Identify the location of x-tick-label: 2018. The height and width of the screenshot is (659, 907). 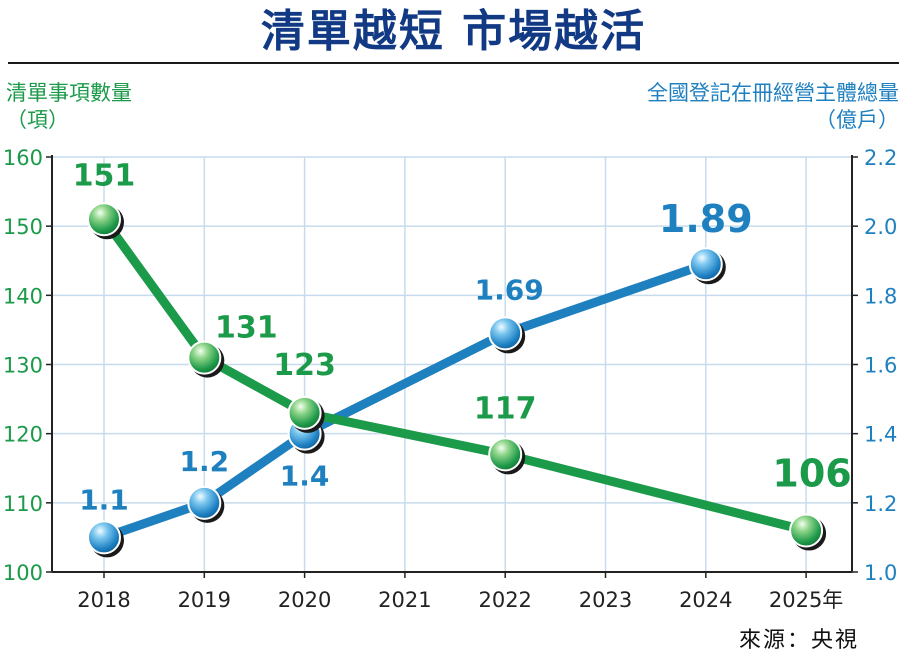
(103, 600).